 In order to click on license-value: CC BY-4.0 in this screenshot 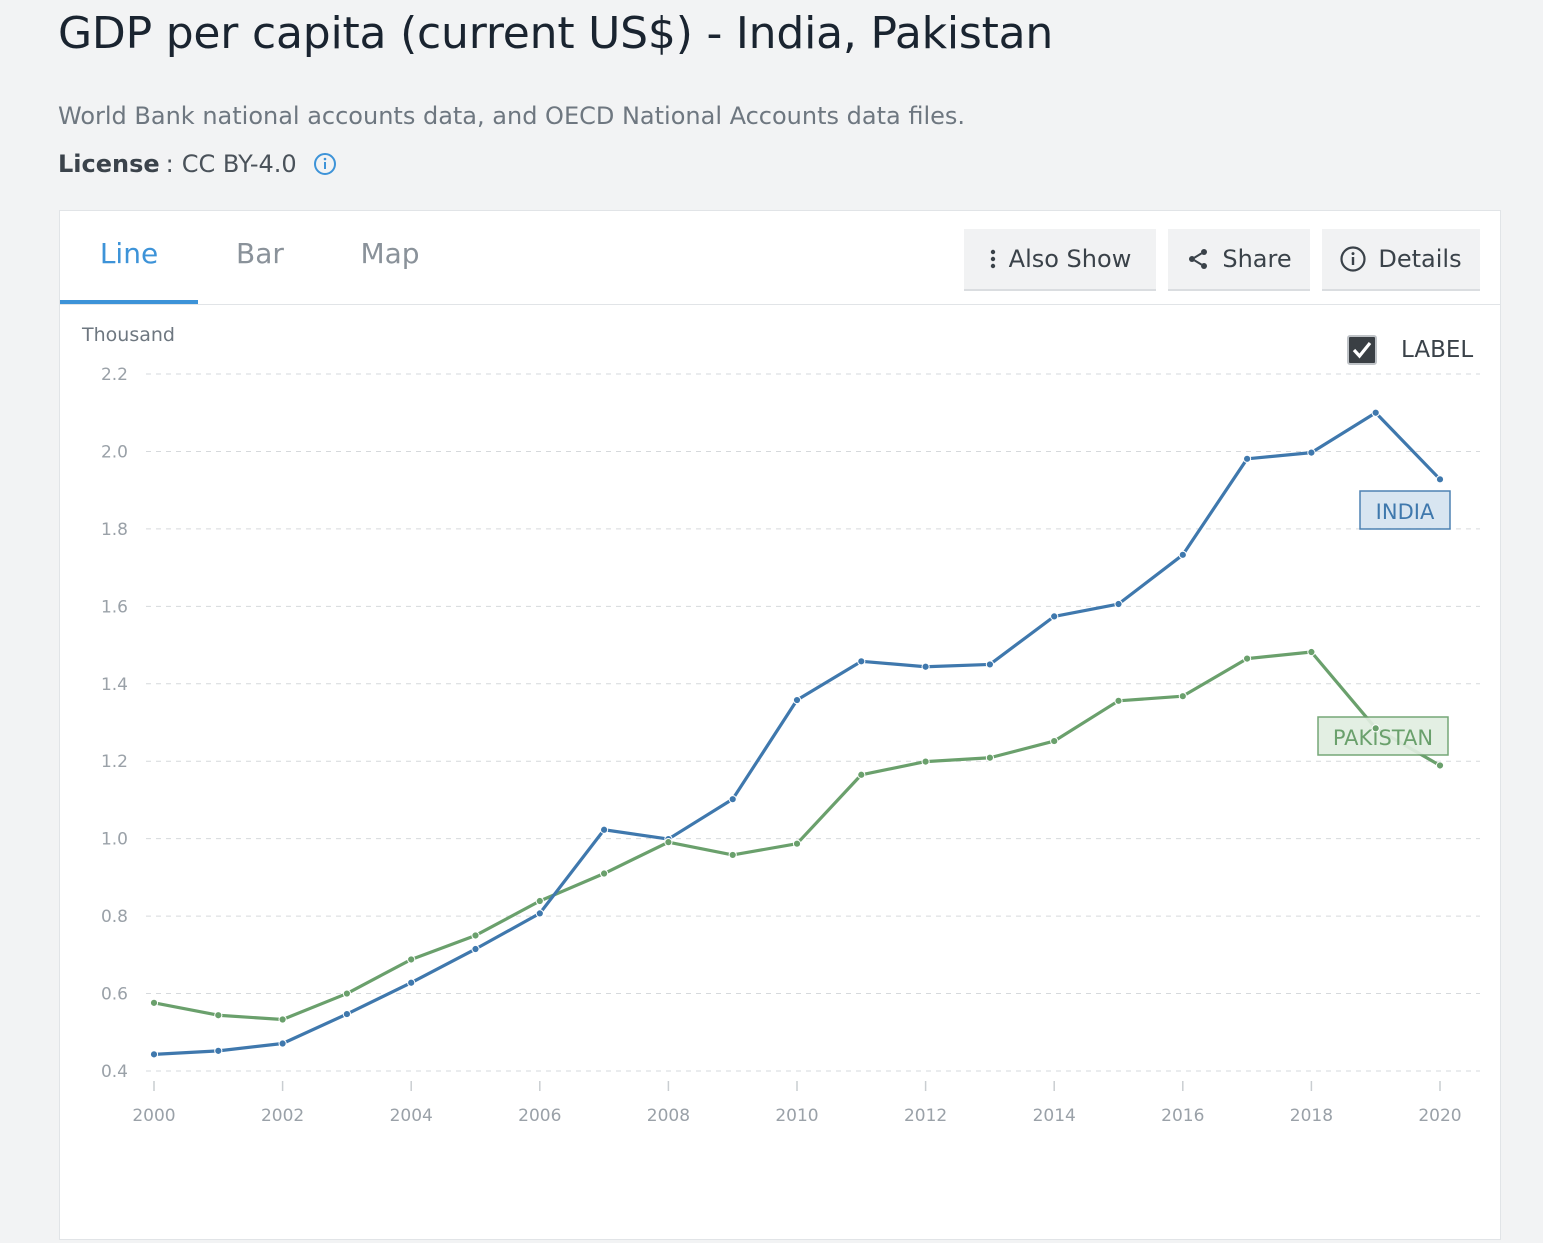, I will do `click(239, 164)`.